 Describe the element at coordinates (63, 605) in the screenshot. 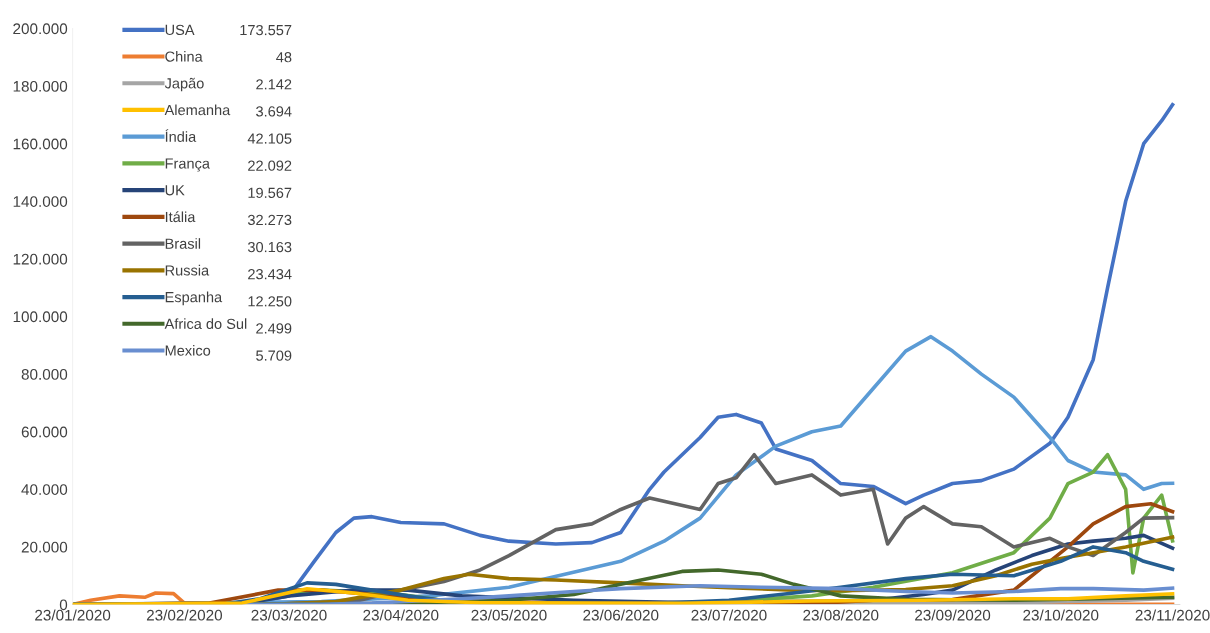

I see `y-tick-label: 0` at that location.